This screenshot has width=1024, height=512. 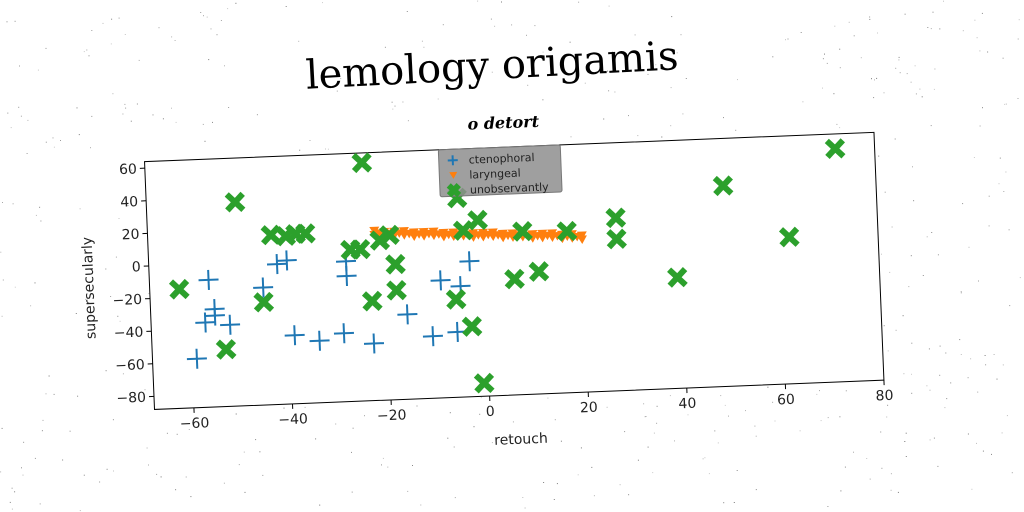 I want to click on x-tick-label: −60, so click(x=194, y=423).